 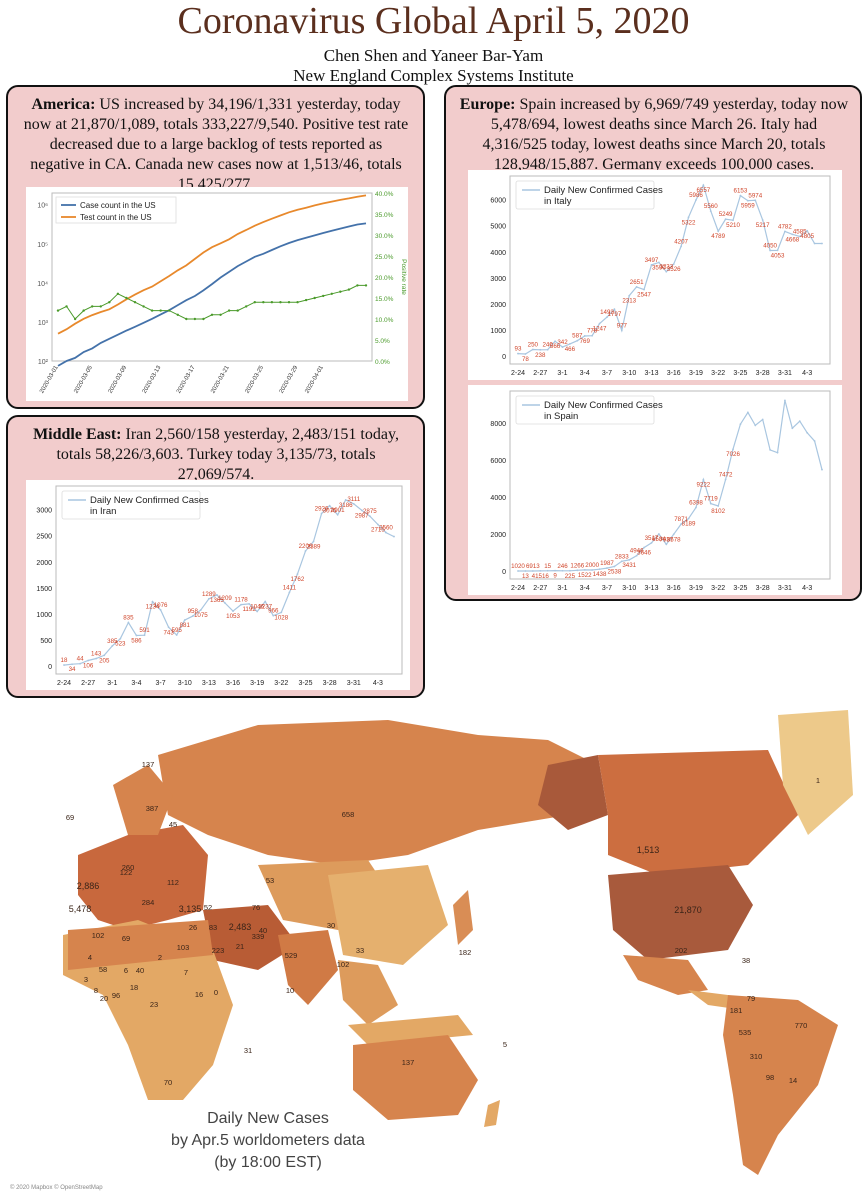 What do you see at coordinates (368, 992) in the screenshot?
I see `map-southeast-asia` at bounding box center [368, 992].